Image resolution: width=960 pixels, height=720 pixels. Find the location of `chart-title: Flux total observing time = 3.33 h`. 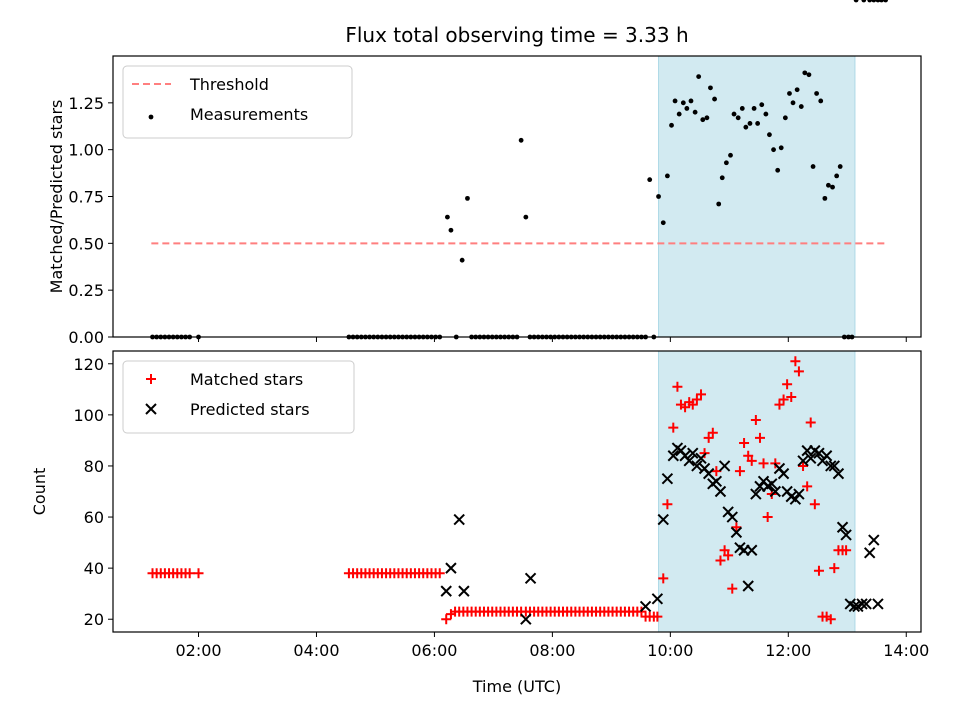

chart-title: Flux total observing time = 3.33 h is located at coordinates (516, 35).